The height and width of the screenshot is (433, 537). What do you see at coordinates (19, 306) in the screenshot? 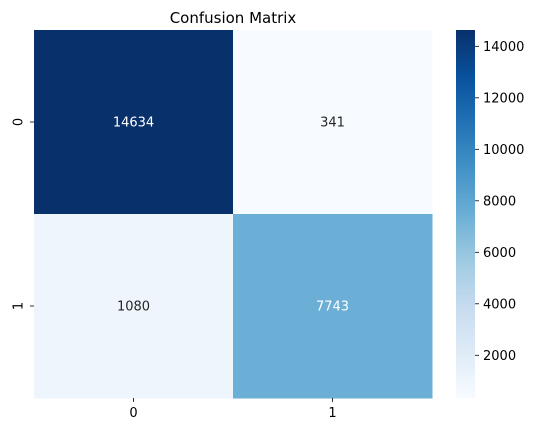
I see `y-tick-label: 1` at bounding box center [19, 306].